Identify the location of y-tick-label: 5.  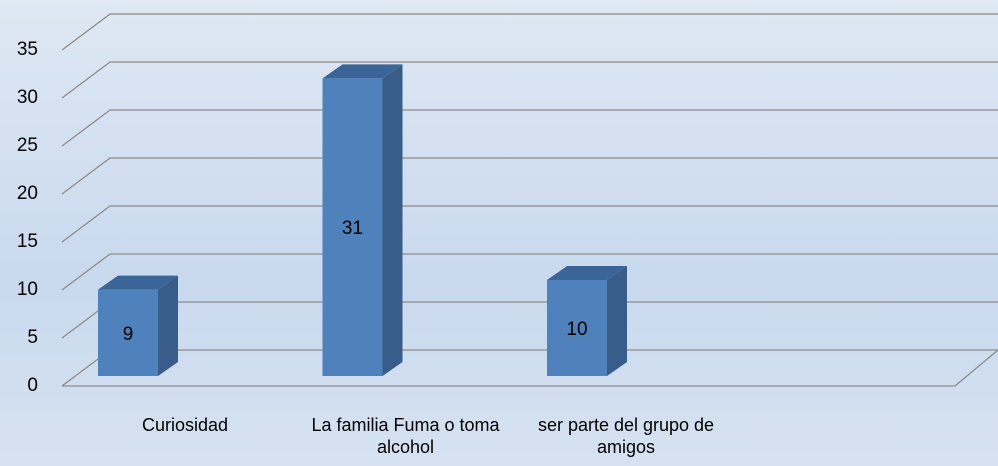
(32, 337).